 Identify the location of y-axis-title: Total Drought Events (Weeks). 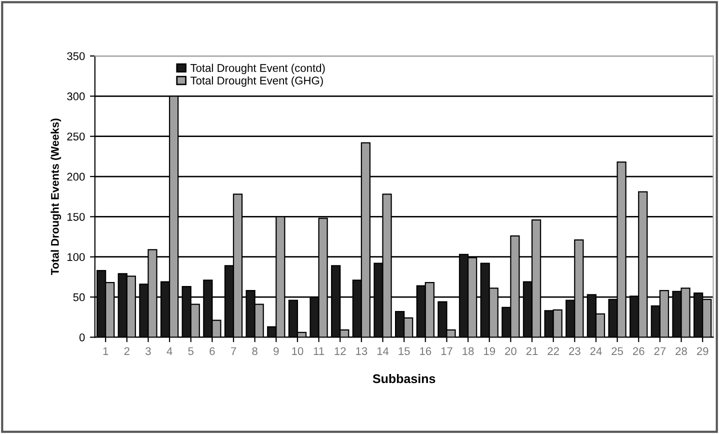
(56, 196).